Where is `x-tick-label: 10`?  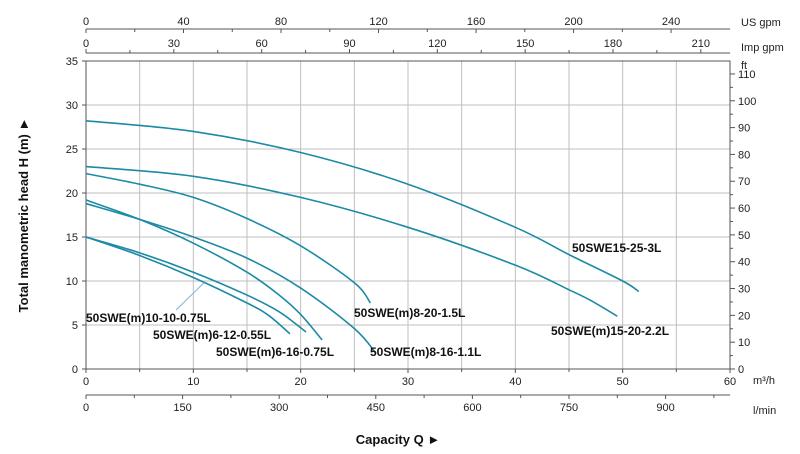 x-tick-label: 10 is located at coordinates (193, 382).